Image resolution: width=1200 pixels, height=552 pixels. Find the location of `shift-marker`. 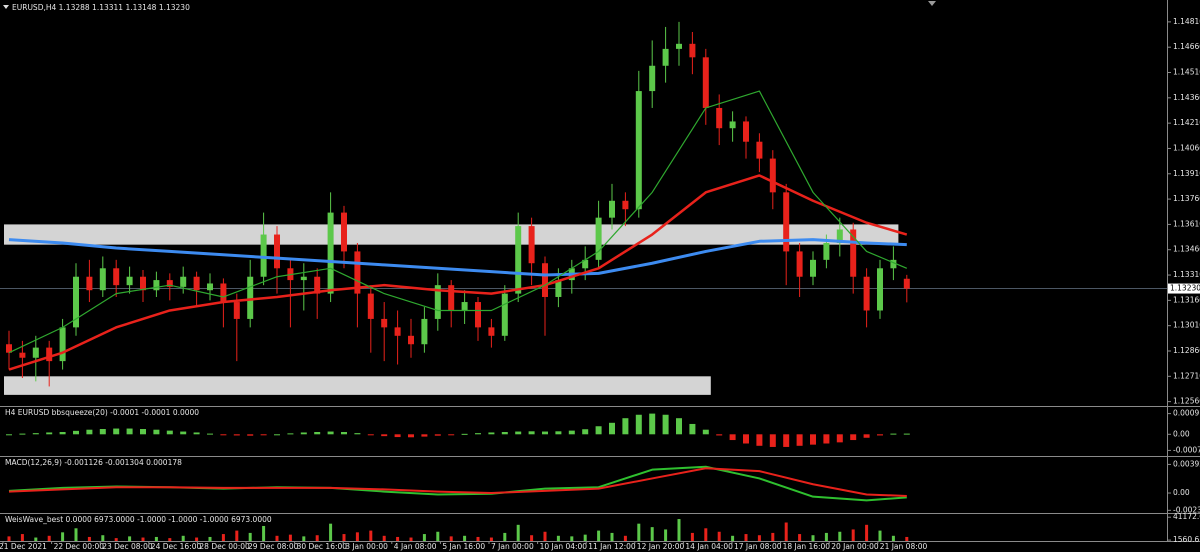

shift-marker is located at coordinates (932, 3).